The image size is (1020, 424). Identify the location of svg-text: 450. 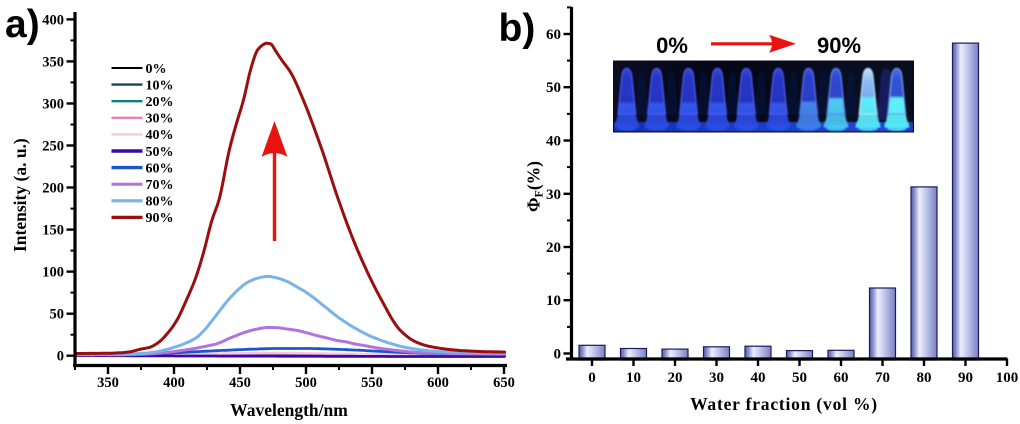
(240, 383).